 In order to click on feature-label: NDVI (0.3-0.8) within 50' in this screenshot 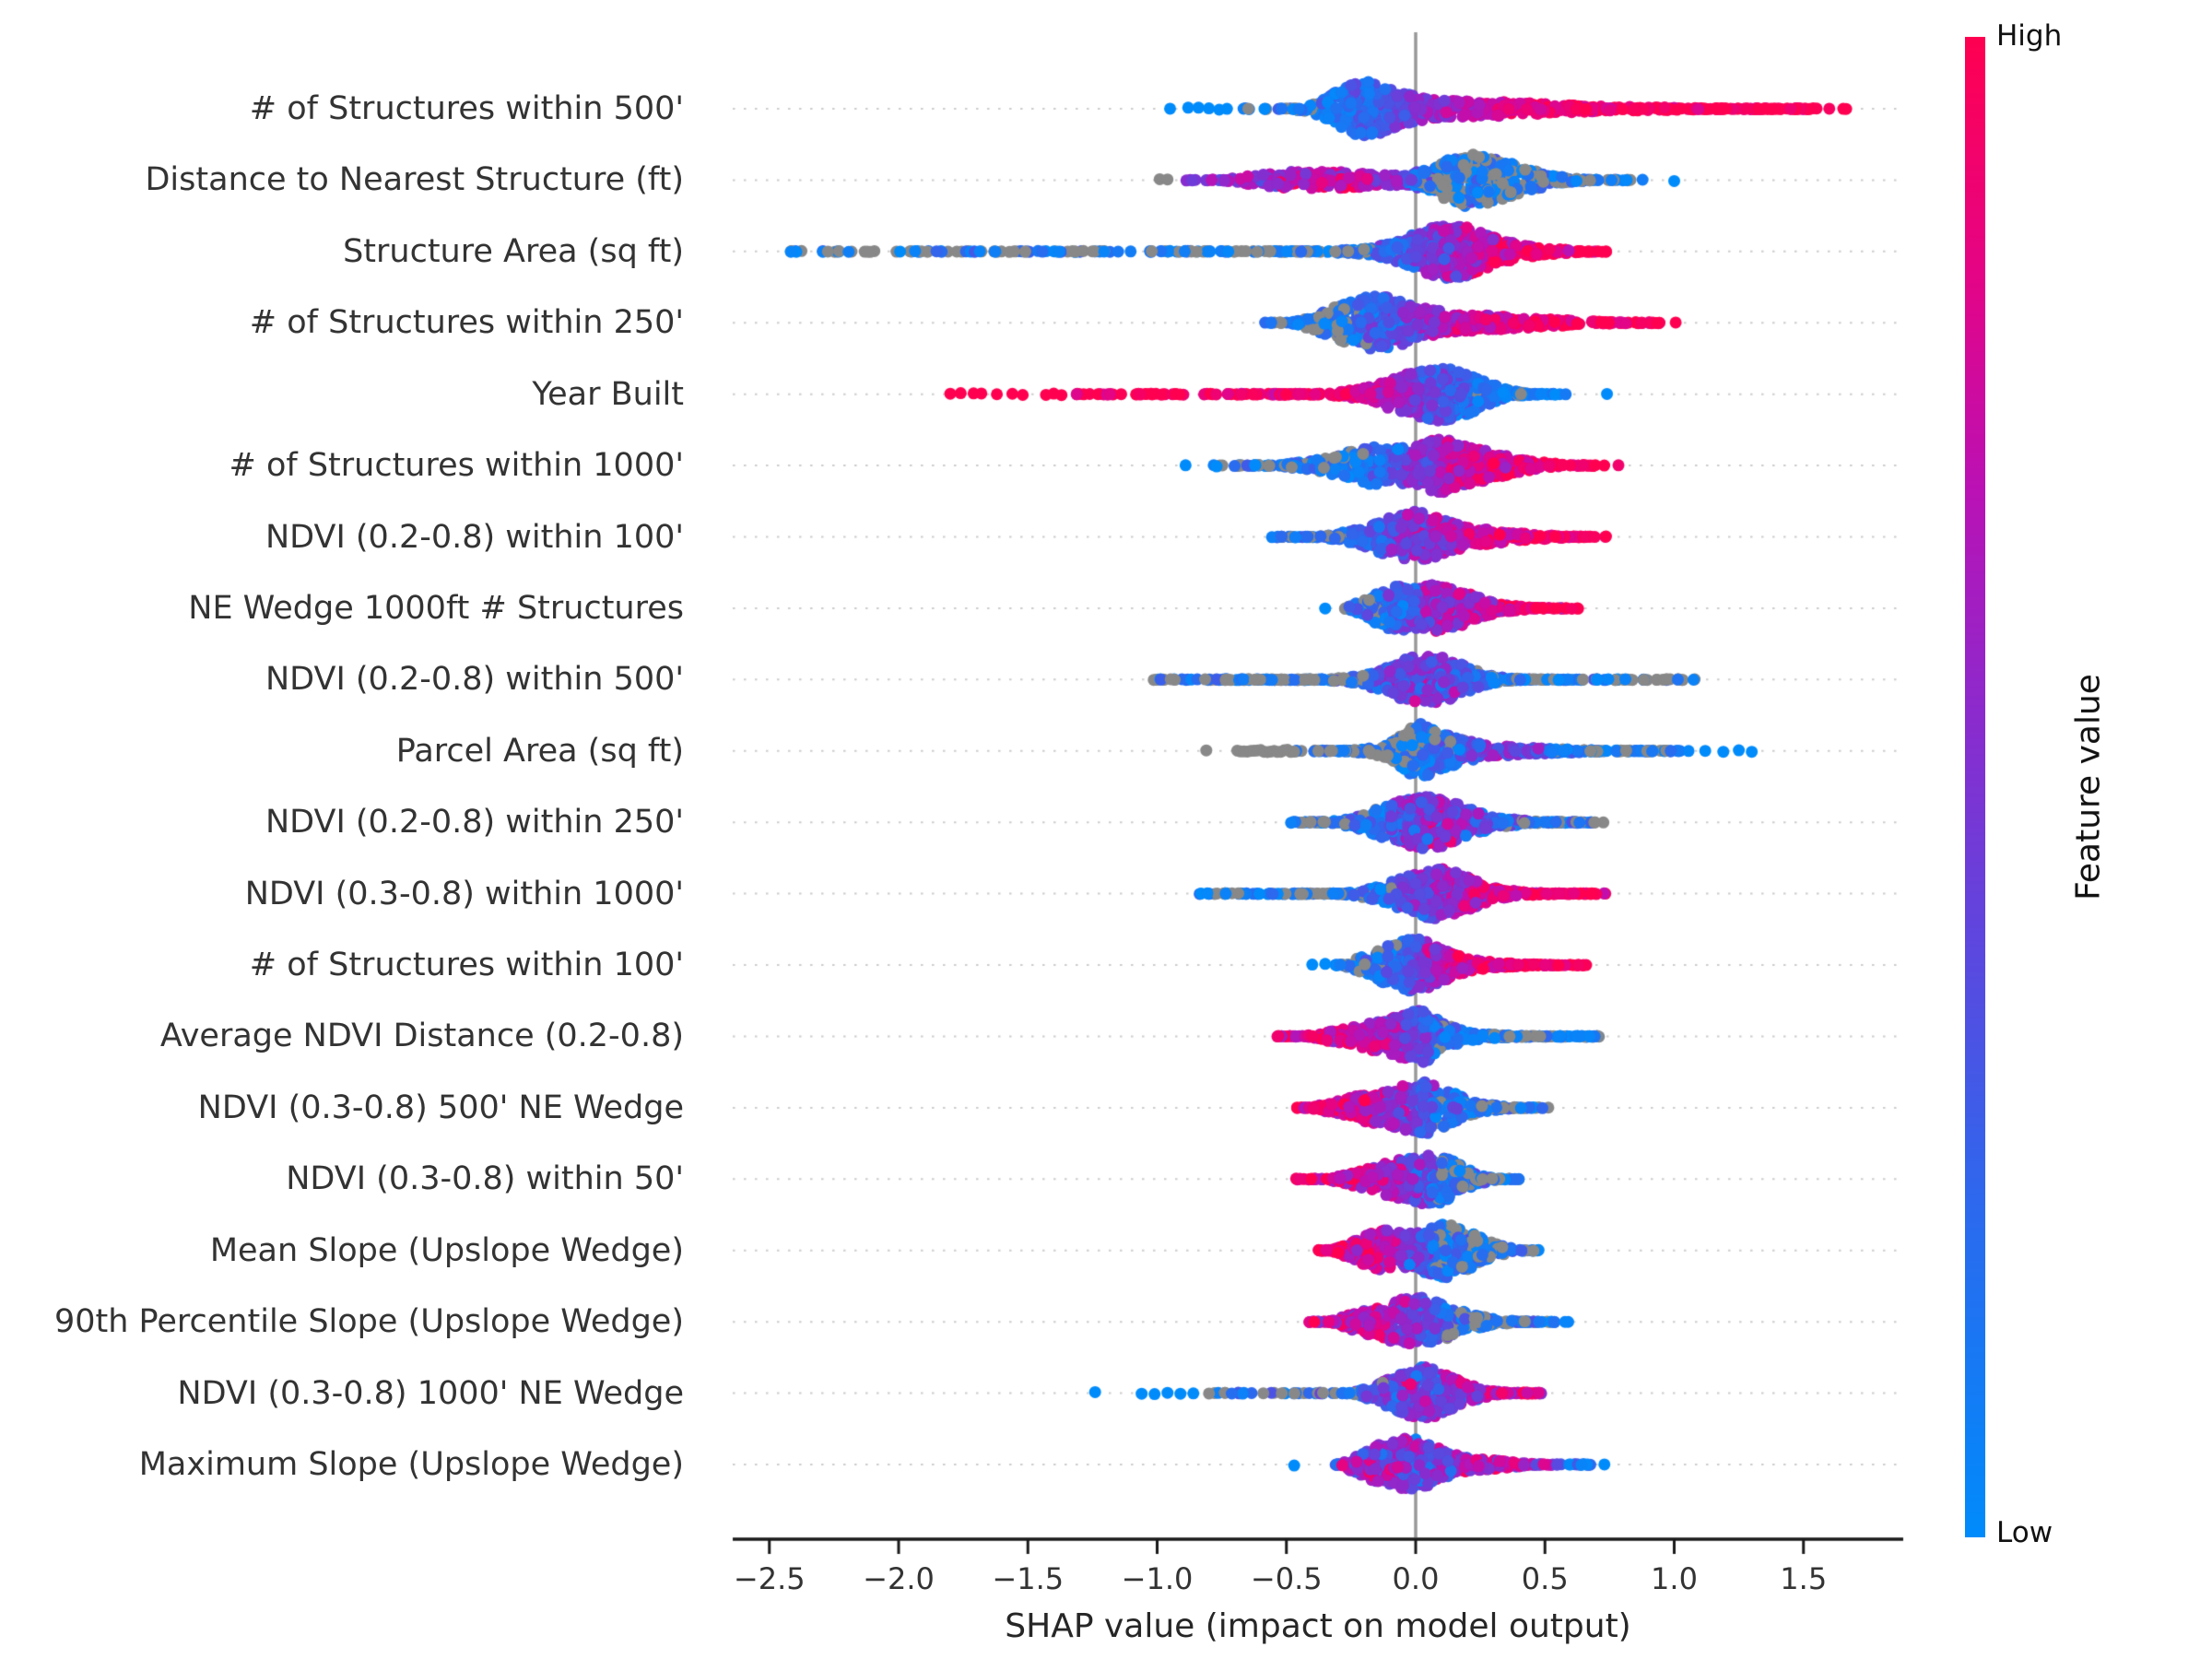, I will do `click(485, 1179)`.